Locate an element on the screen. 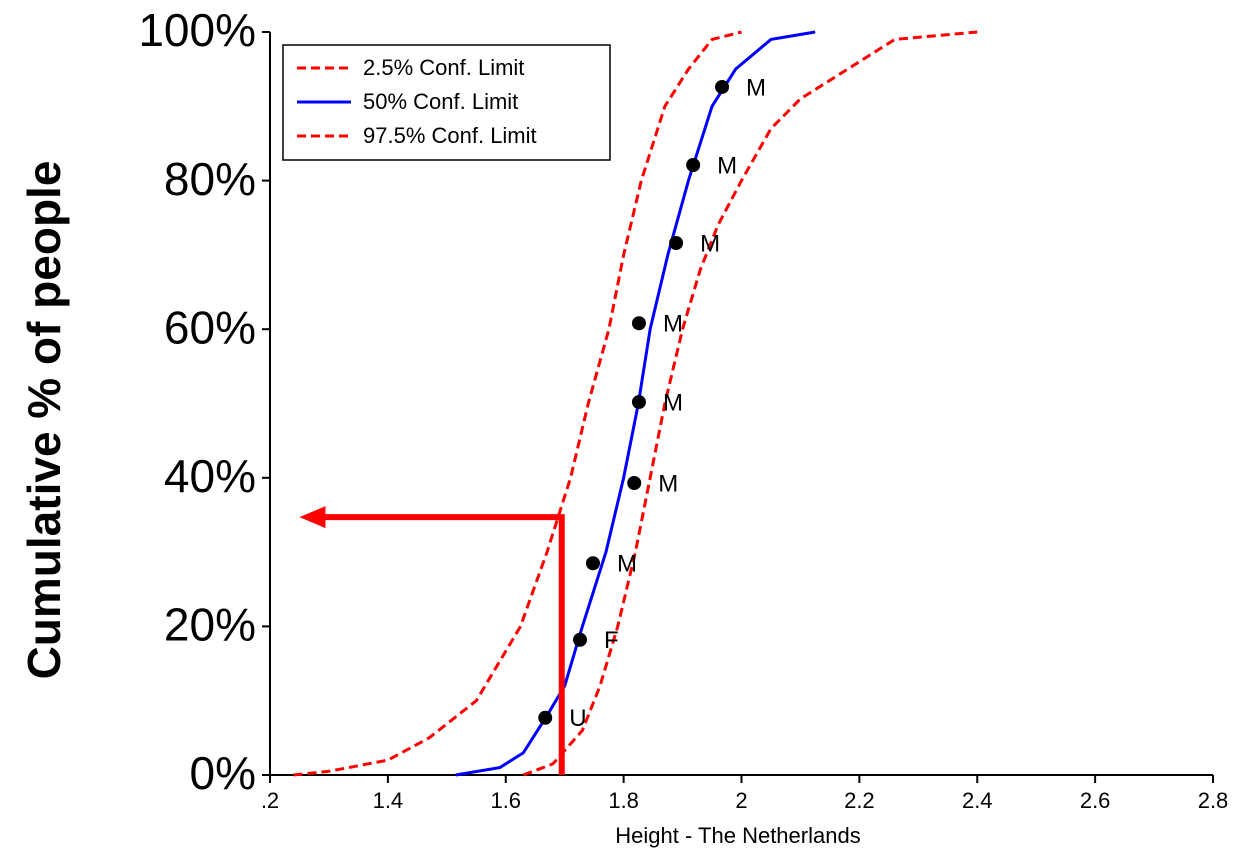 The image size is (1234, 854). y-tick-label: 80% is located at coordinates (210, 179).